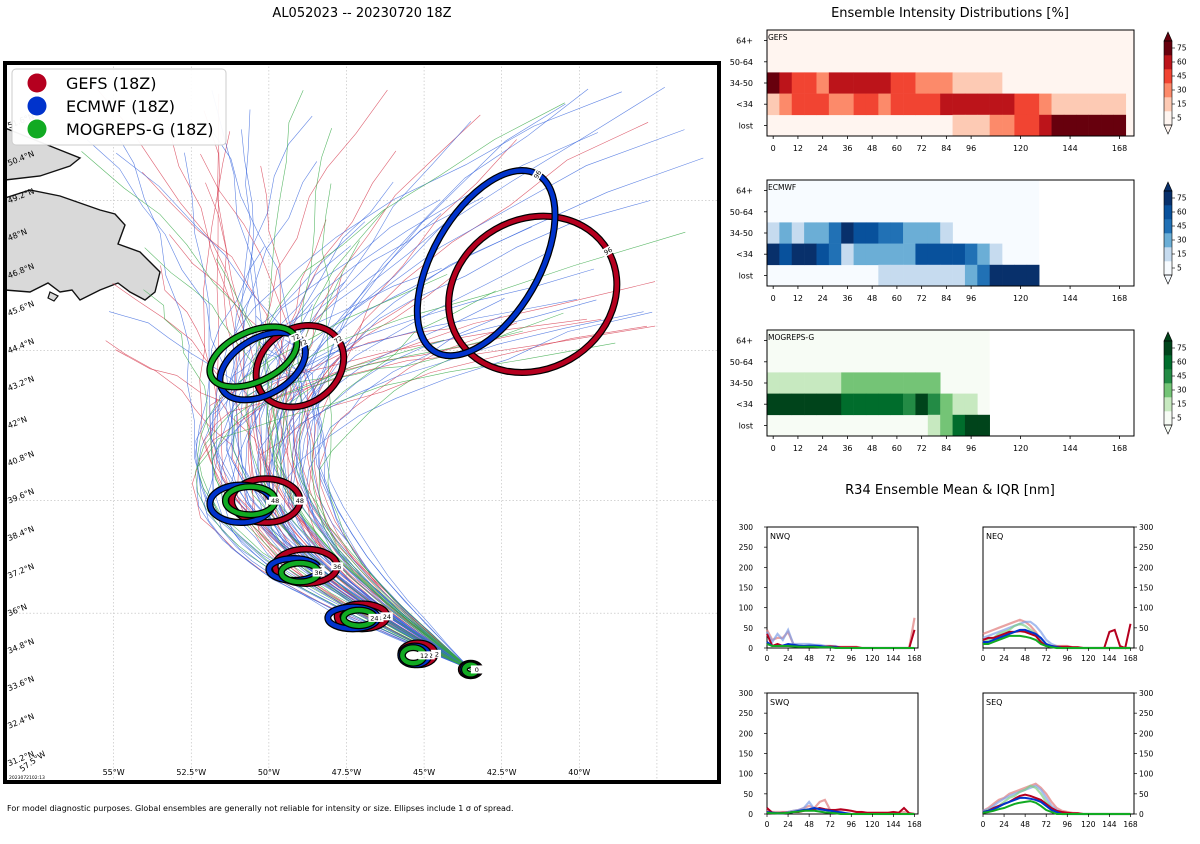 The height and width of the screenshot is (844, 1200). I want to click on heatmap-row-label: 50-64, so click(741, 212).